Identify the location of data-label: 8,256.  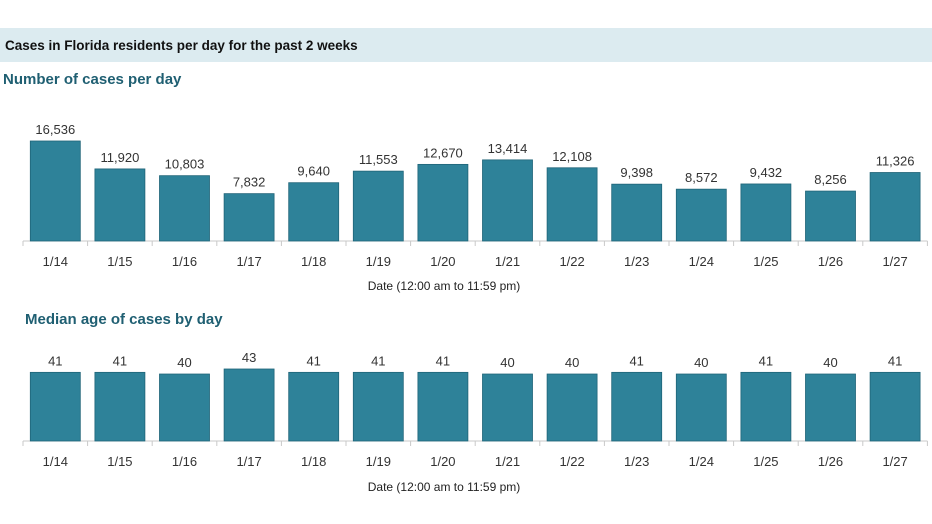
(830, 179).